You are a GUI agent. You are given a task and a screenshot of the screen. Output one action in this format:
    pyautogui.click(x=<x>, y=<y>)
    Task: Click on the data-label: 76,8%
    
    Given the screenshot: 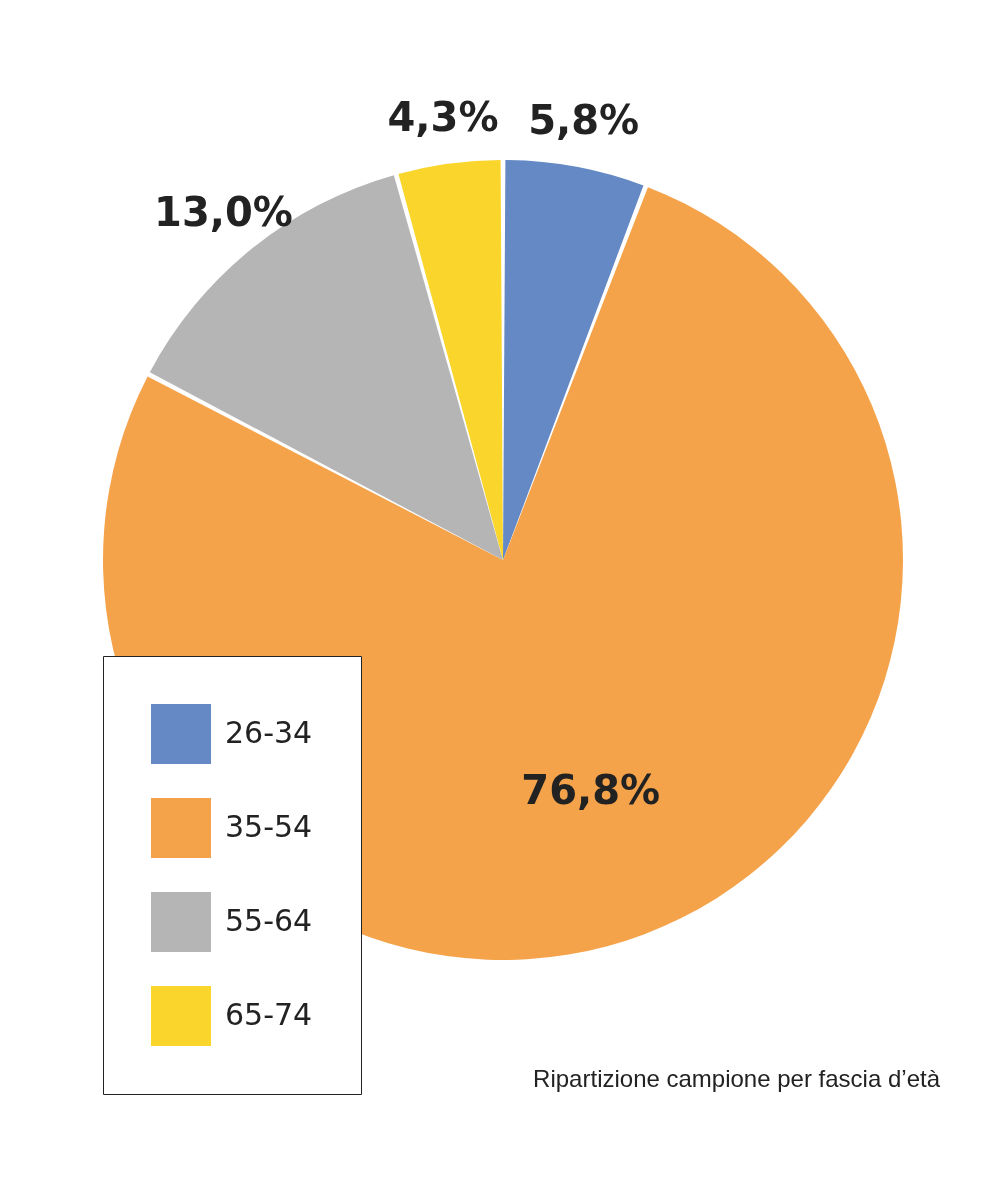 What is the action you would take?
    pyautogui.click(x=591, y=789)
    